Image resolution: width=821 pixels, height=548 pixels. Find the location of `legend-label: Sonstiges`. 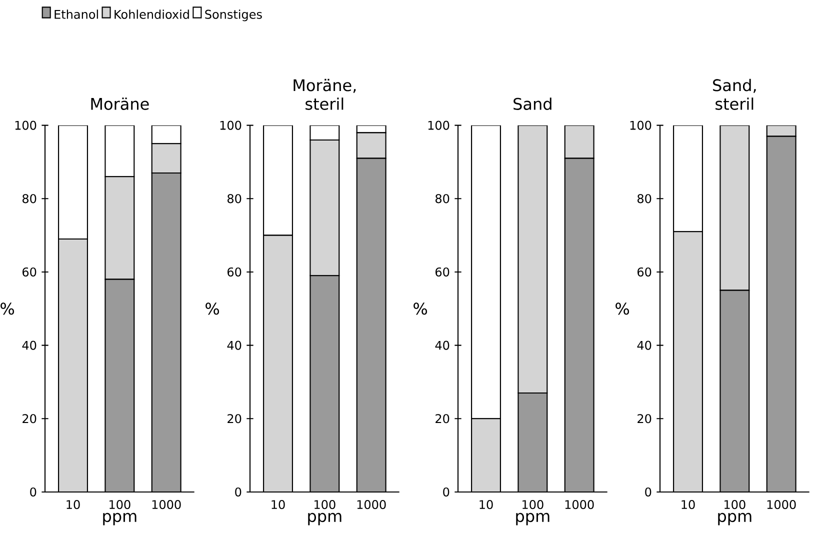

legend-label: Sonstiges is located at coordinates (233, 16).